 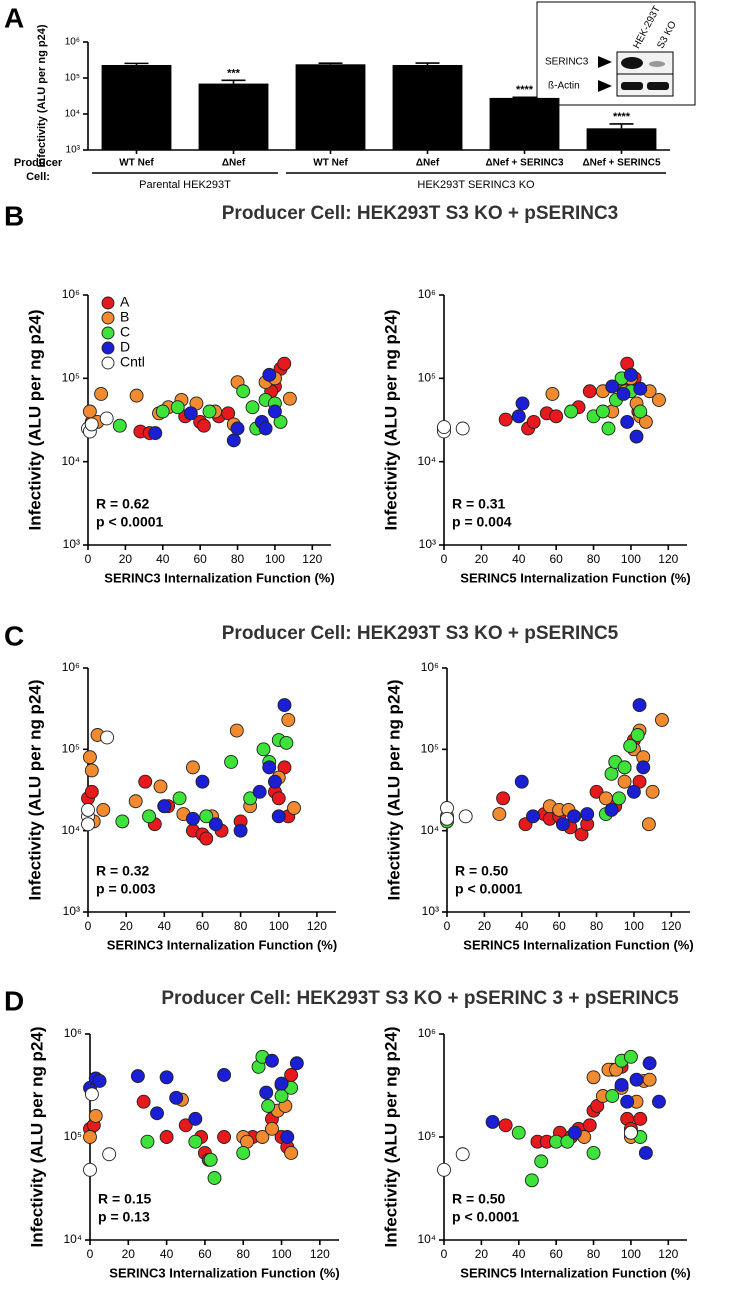 What do you see at coordinates (622, 117) in the screenshot?
I see `significance: ****` at bounding box center [622, 117].